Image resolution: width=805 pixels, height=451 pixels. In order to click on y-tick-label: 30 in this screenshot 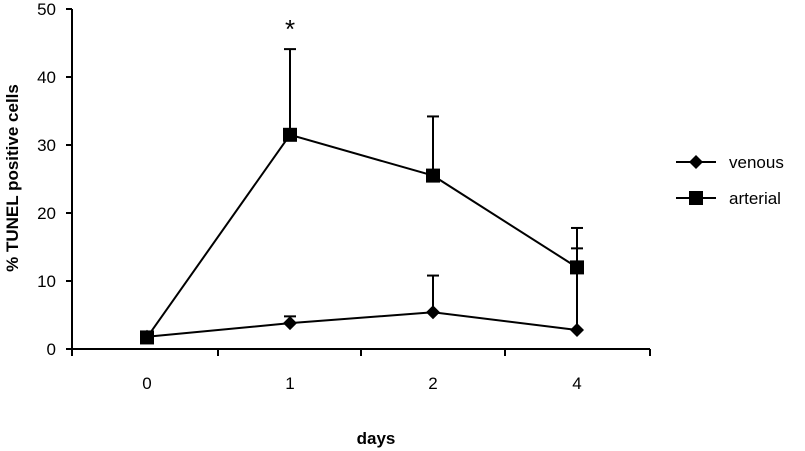, I will do `click(46, 145)`.